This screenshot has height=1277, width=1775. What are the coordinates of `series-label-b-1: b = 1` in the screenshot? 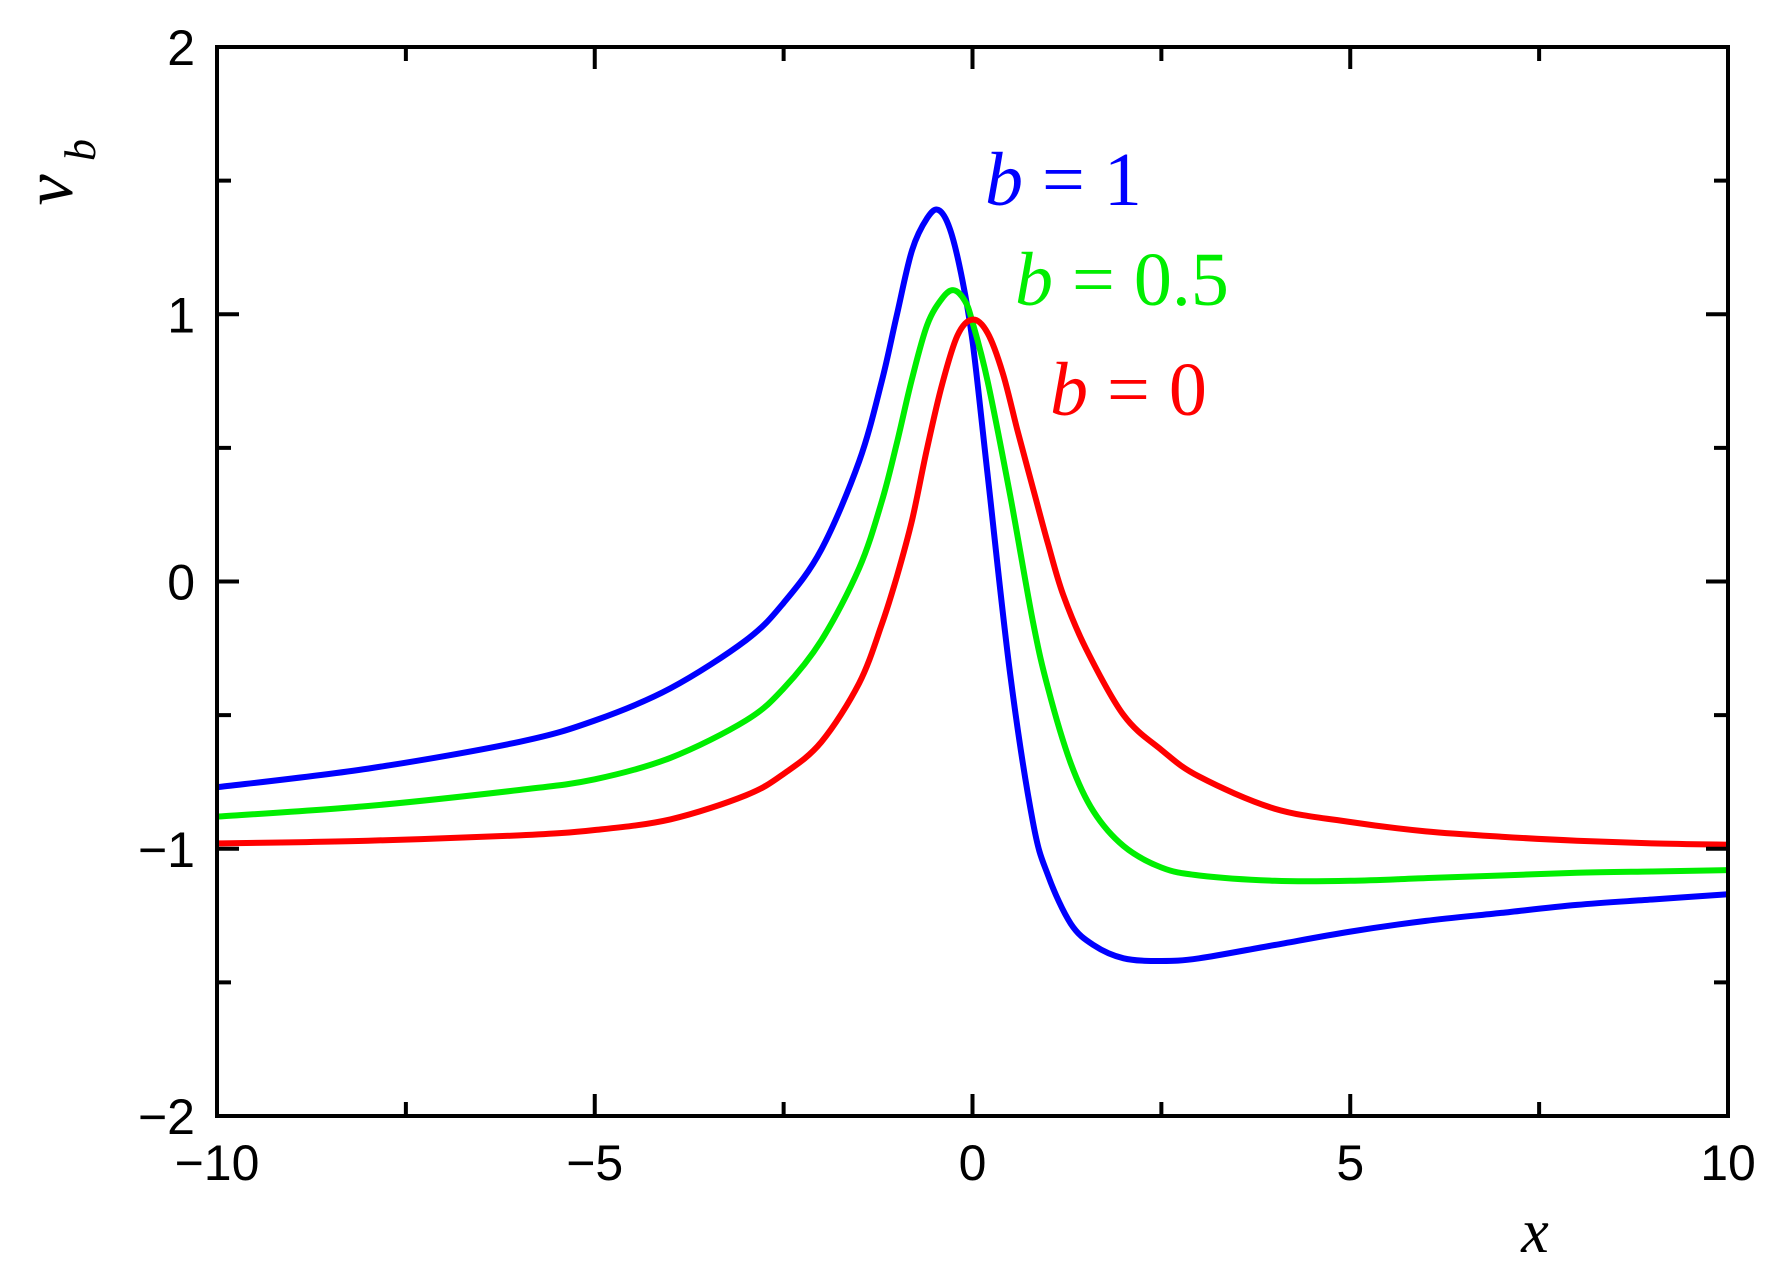 It's located at (1063, 180).